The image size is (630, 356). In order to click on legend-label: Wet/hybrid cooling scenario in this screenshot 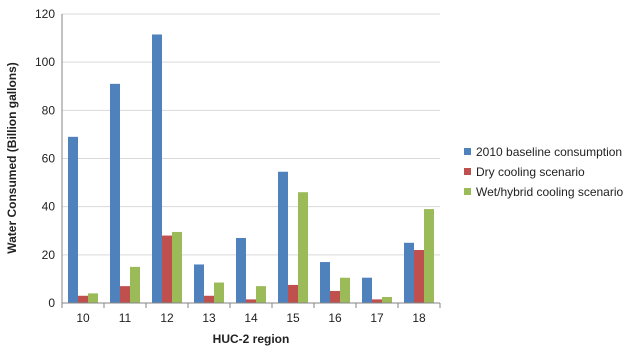, I will do `click(550, 192)`.